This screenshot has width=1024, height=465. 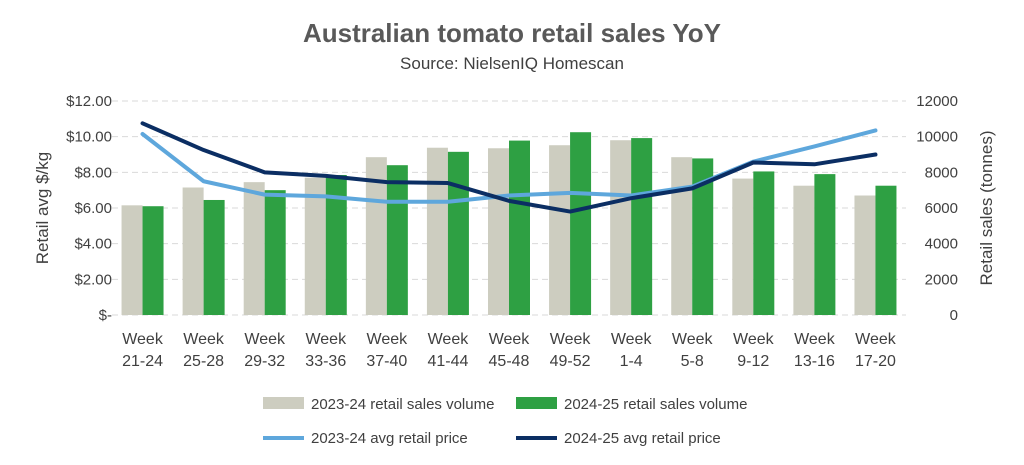 I want to click on right-axis-label: Retail sales (tonnes), so click(x=986, y=208).